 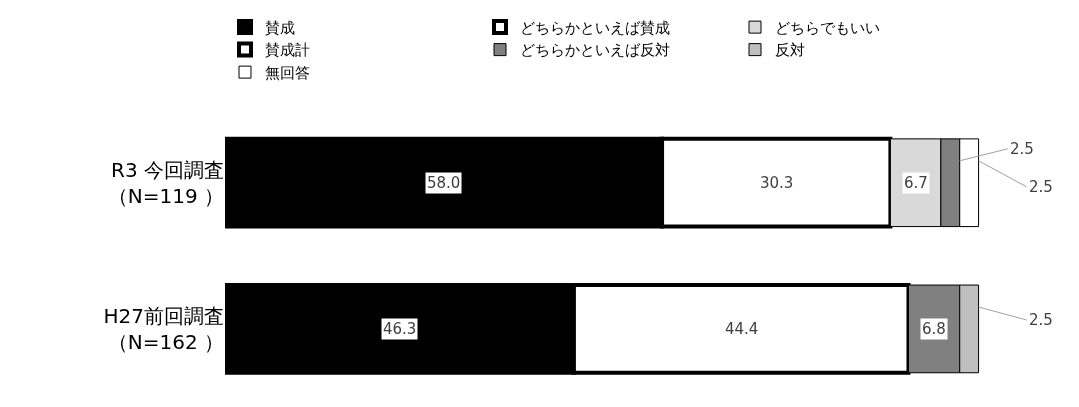 What do you see at coordinates (595, 27) in the screenshot?
I see `legend-label: どちらかといえば賛成` at bounding box center [595, 27].